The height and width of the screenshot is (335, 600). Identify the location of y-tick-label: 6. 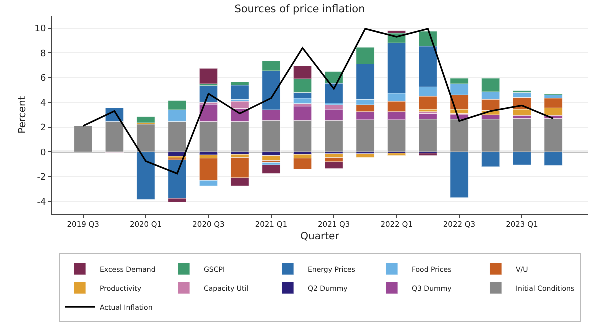
(43, 79).